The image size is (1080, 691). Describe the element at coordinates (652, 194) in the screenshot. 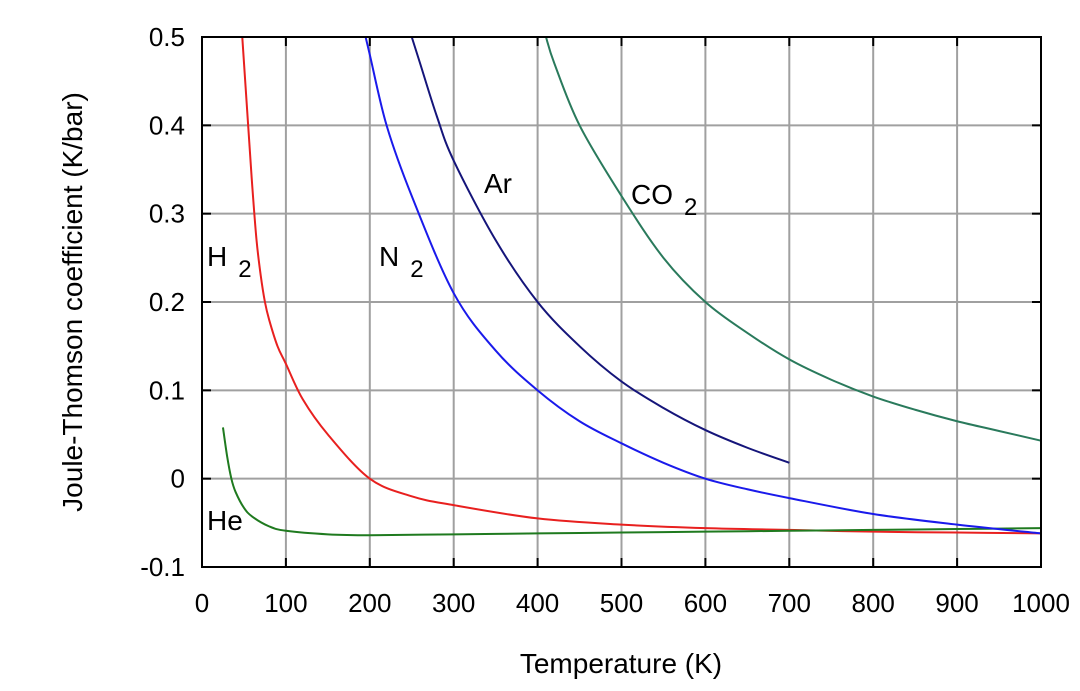

I see `series-label-co2: CO` at that location.